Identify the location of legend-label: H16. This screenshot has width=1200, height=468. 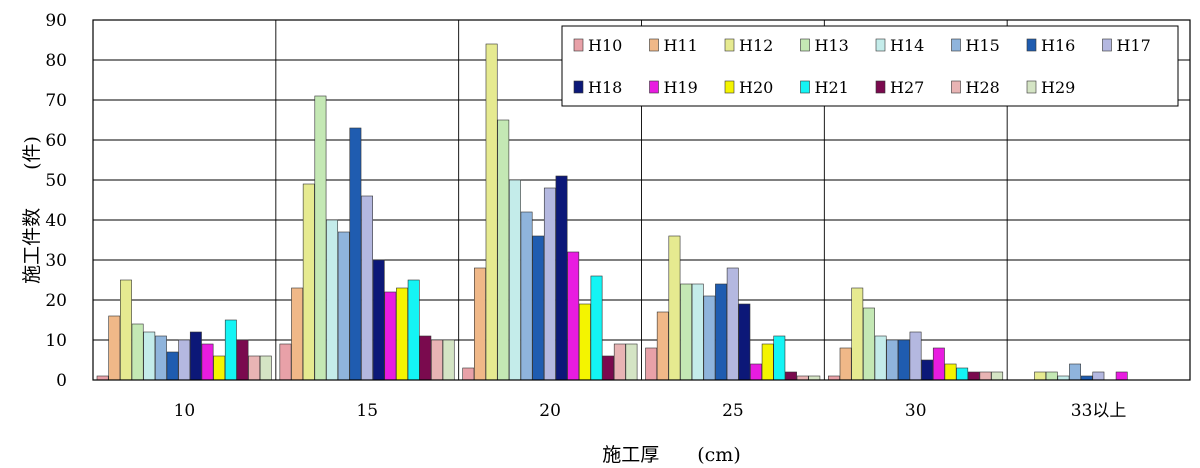
(1058, 45).